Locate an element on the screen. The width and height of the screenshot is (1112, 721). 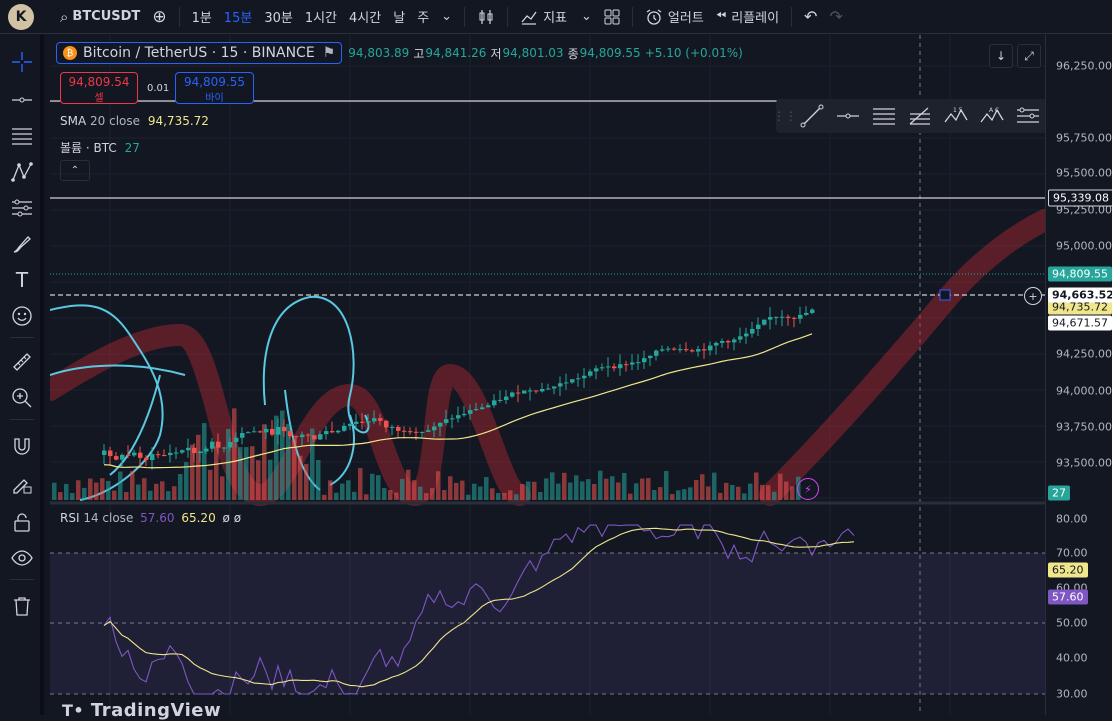
delete-tool is located at coordinates (22, 606).